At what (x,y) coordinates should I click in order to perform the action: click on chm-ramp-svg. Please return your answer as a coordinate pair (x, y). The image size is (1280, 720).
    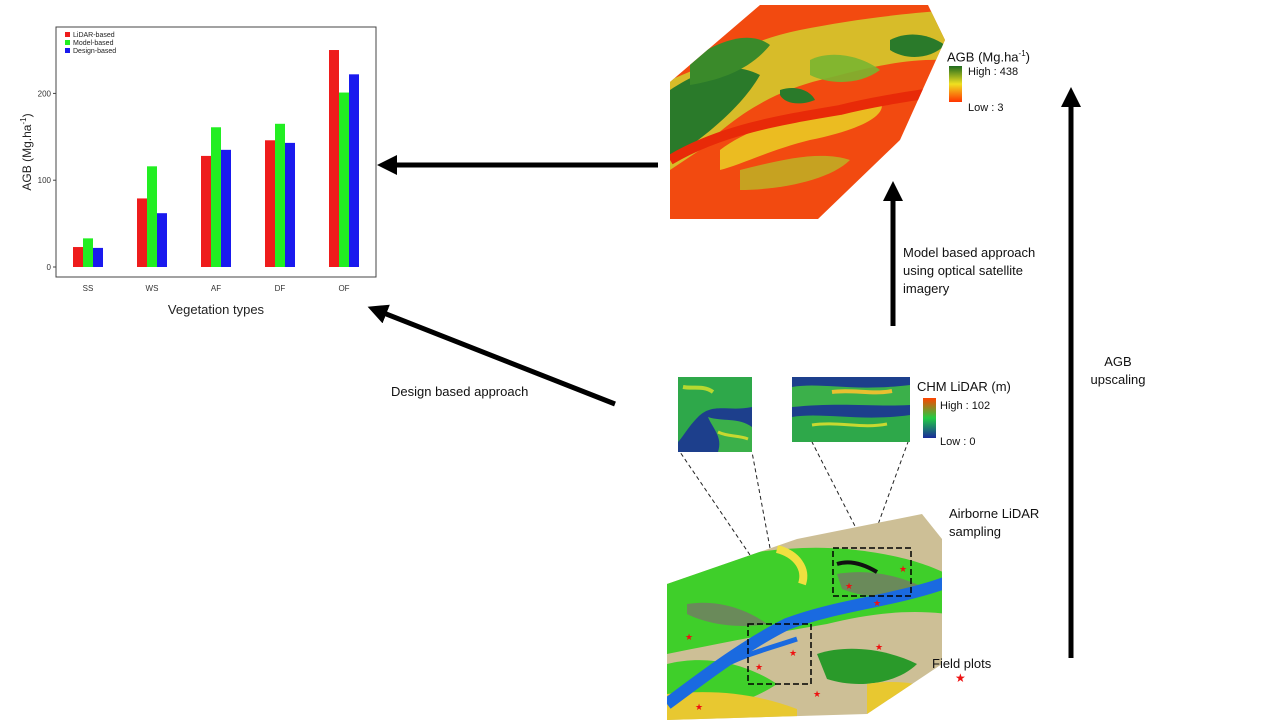
    Looking at the image, I should click on (929, 418).